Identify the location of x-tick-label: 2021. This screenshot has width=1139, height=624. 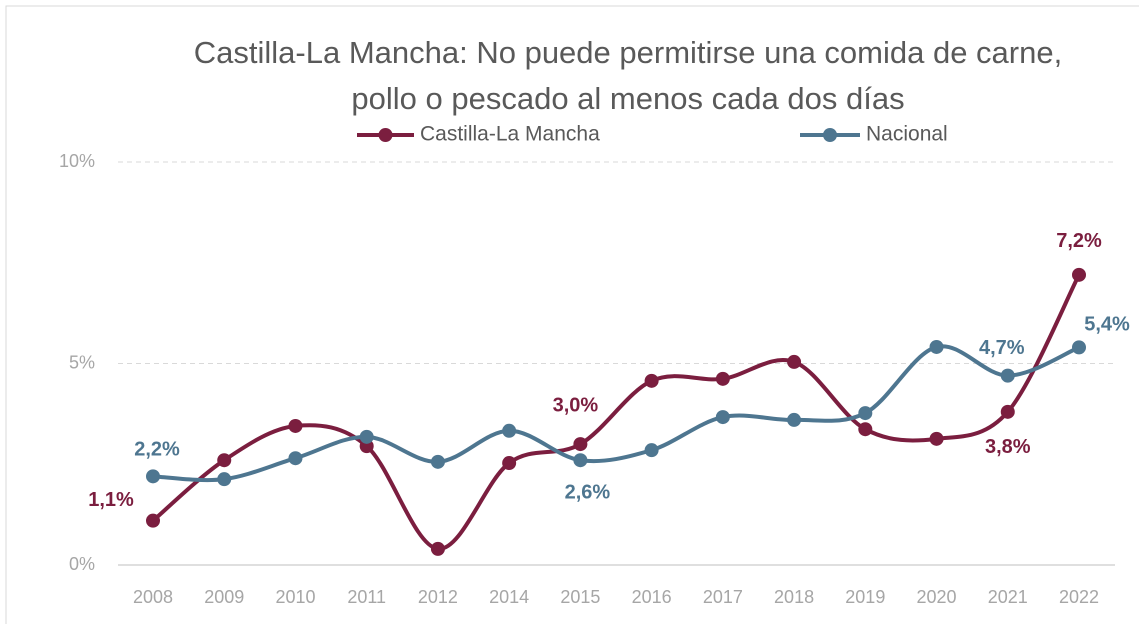
(1008, 597).